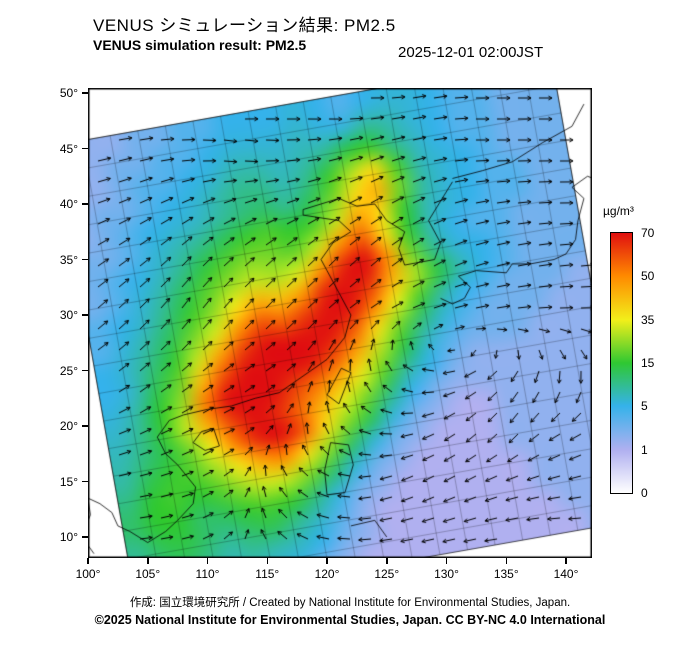  Describe the element at coordinates (471, 52) in the screenshot. I see `timestamp: 2025-12-01 02:00JST` at that location.